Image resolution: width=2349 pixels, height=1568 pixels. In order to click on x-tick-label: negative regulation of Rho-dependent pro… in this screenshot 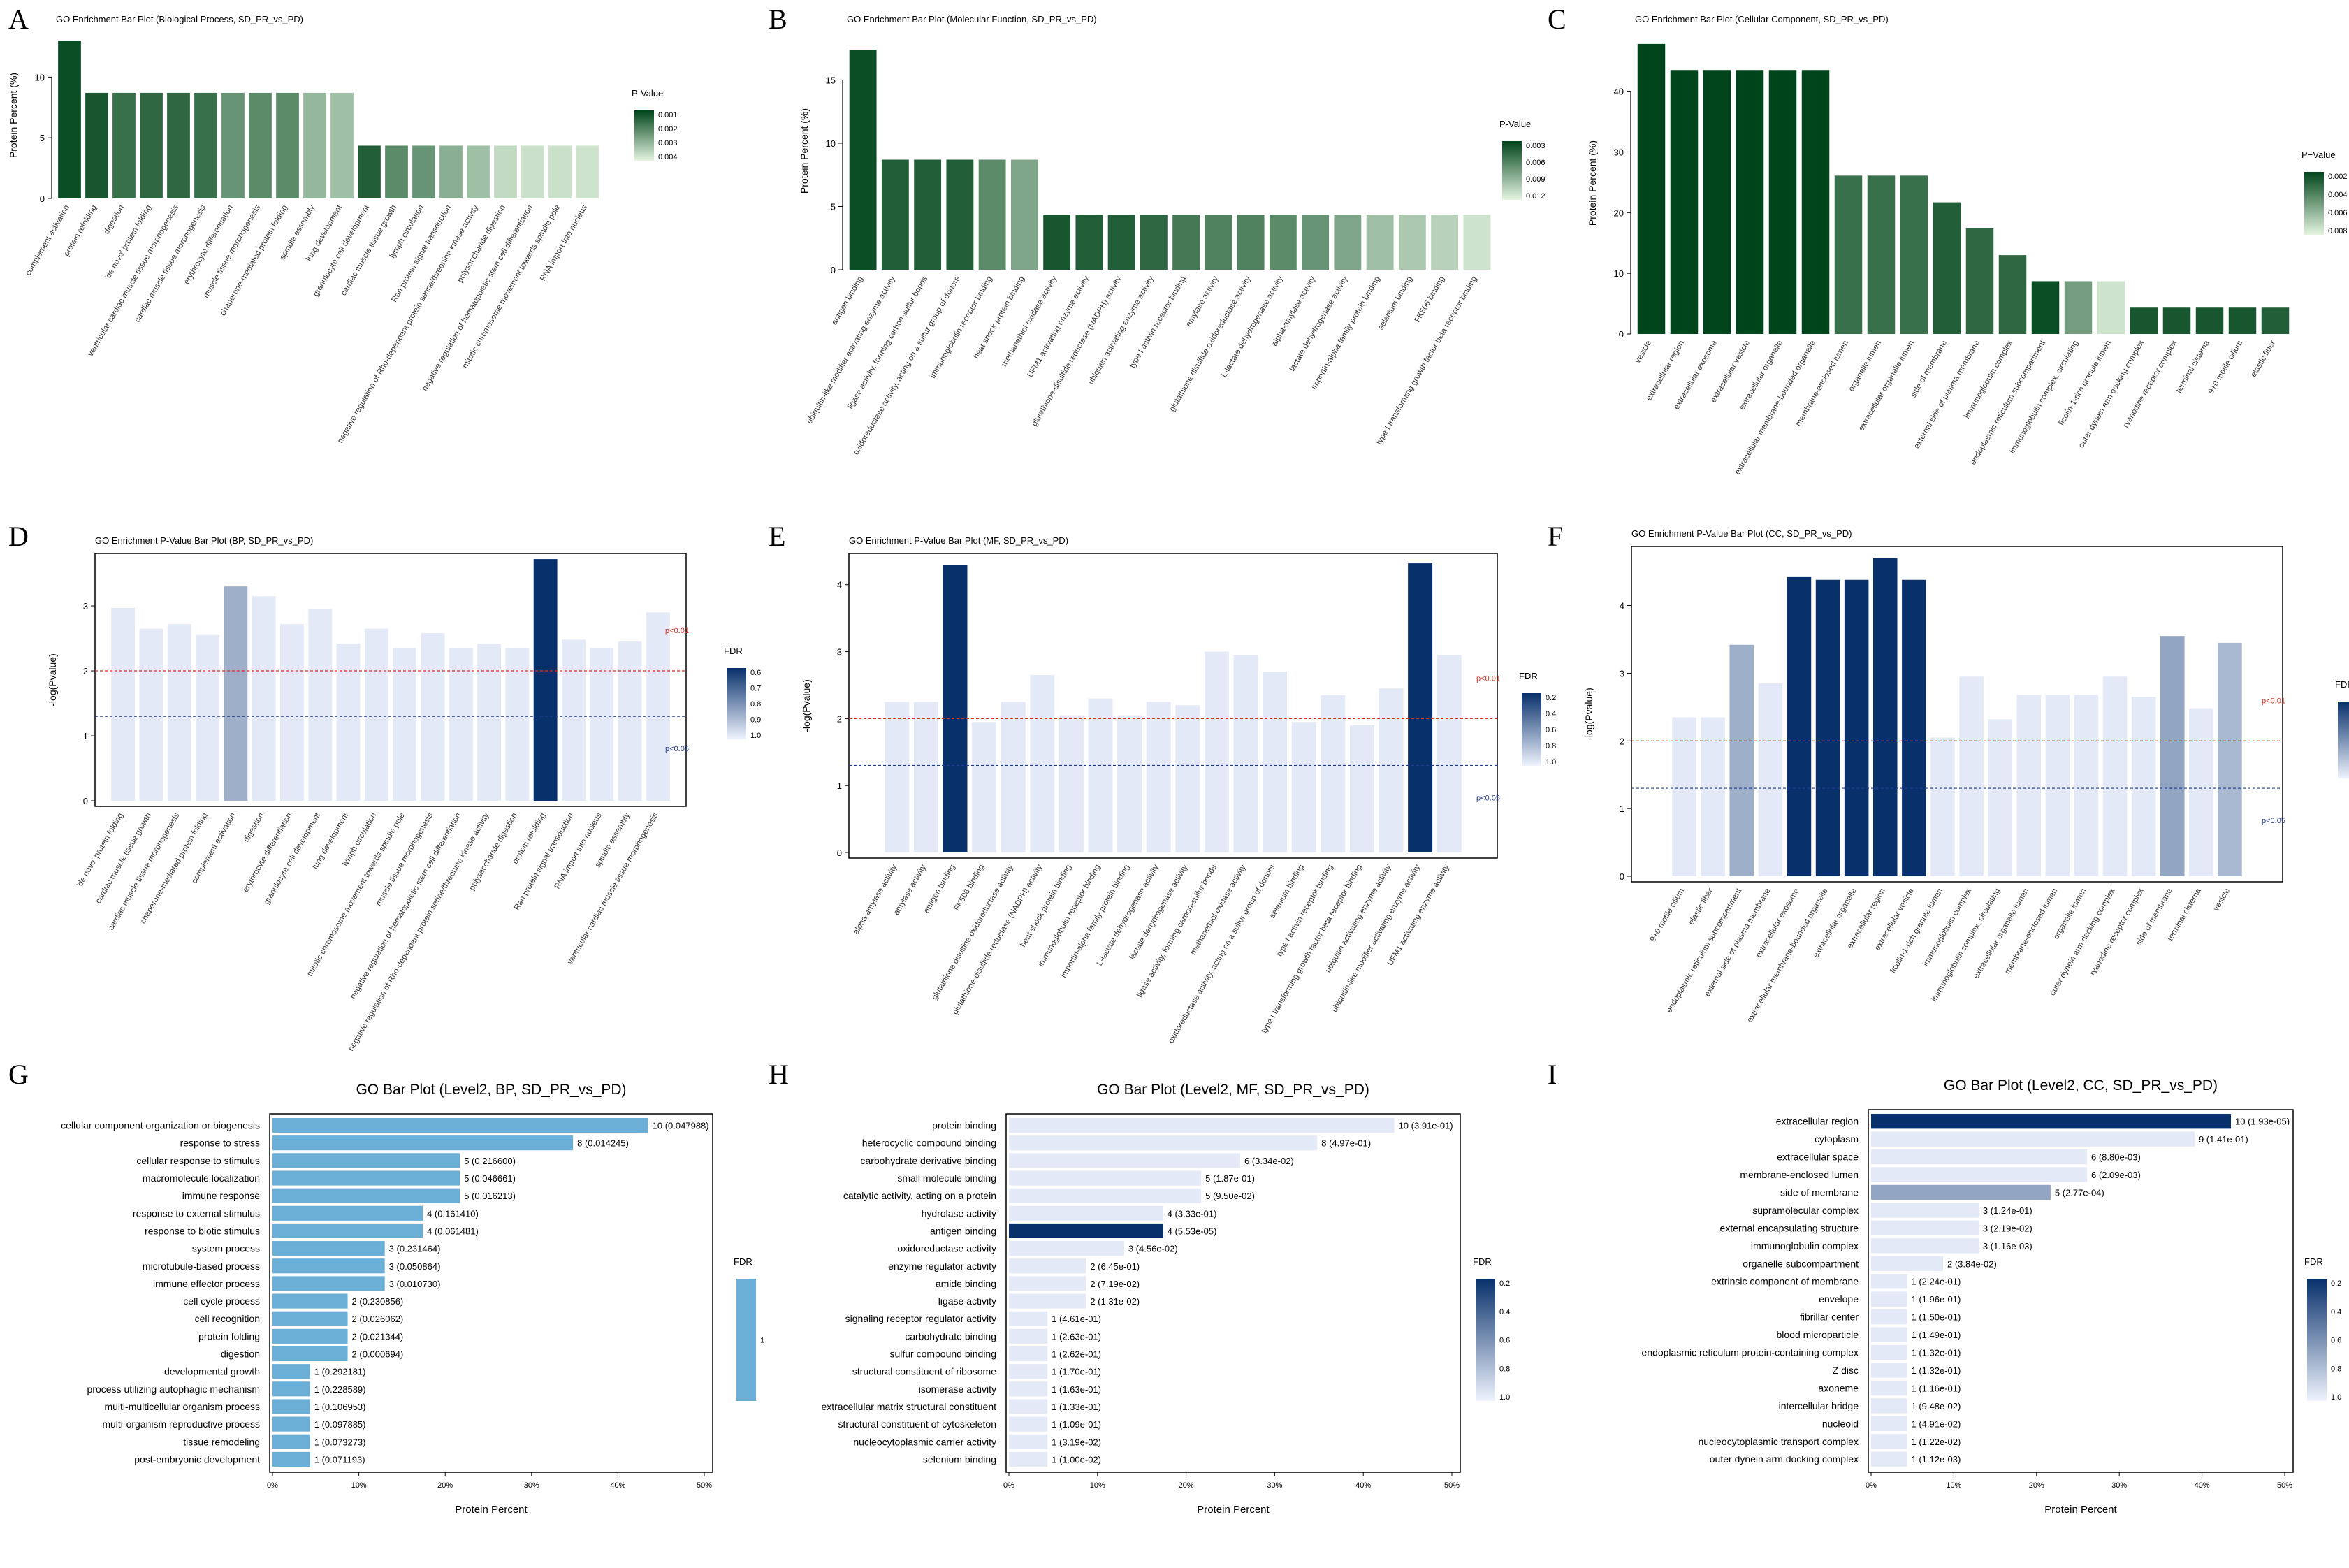, I will do `click(419, 931)`.